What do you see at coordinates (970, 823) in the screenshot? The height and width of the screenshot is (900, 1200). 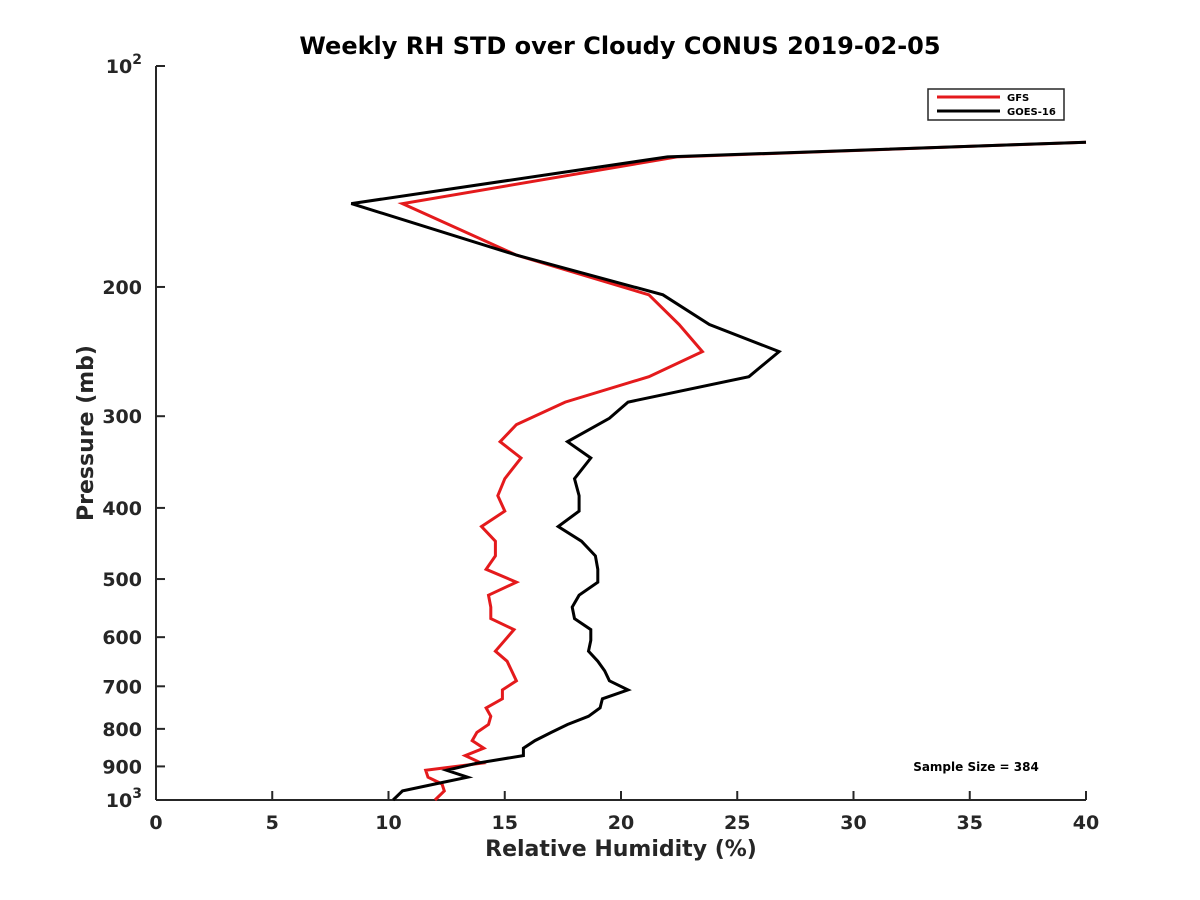 I see `x-tick-label: 35` at bounding box center [970, 823].